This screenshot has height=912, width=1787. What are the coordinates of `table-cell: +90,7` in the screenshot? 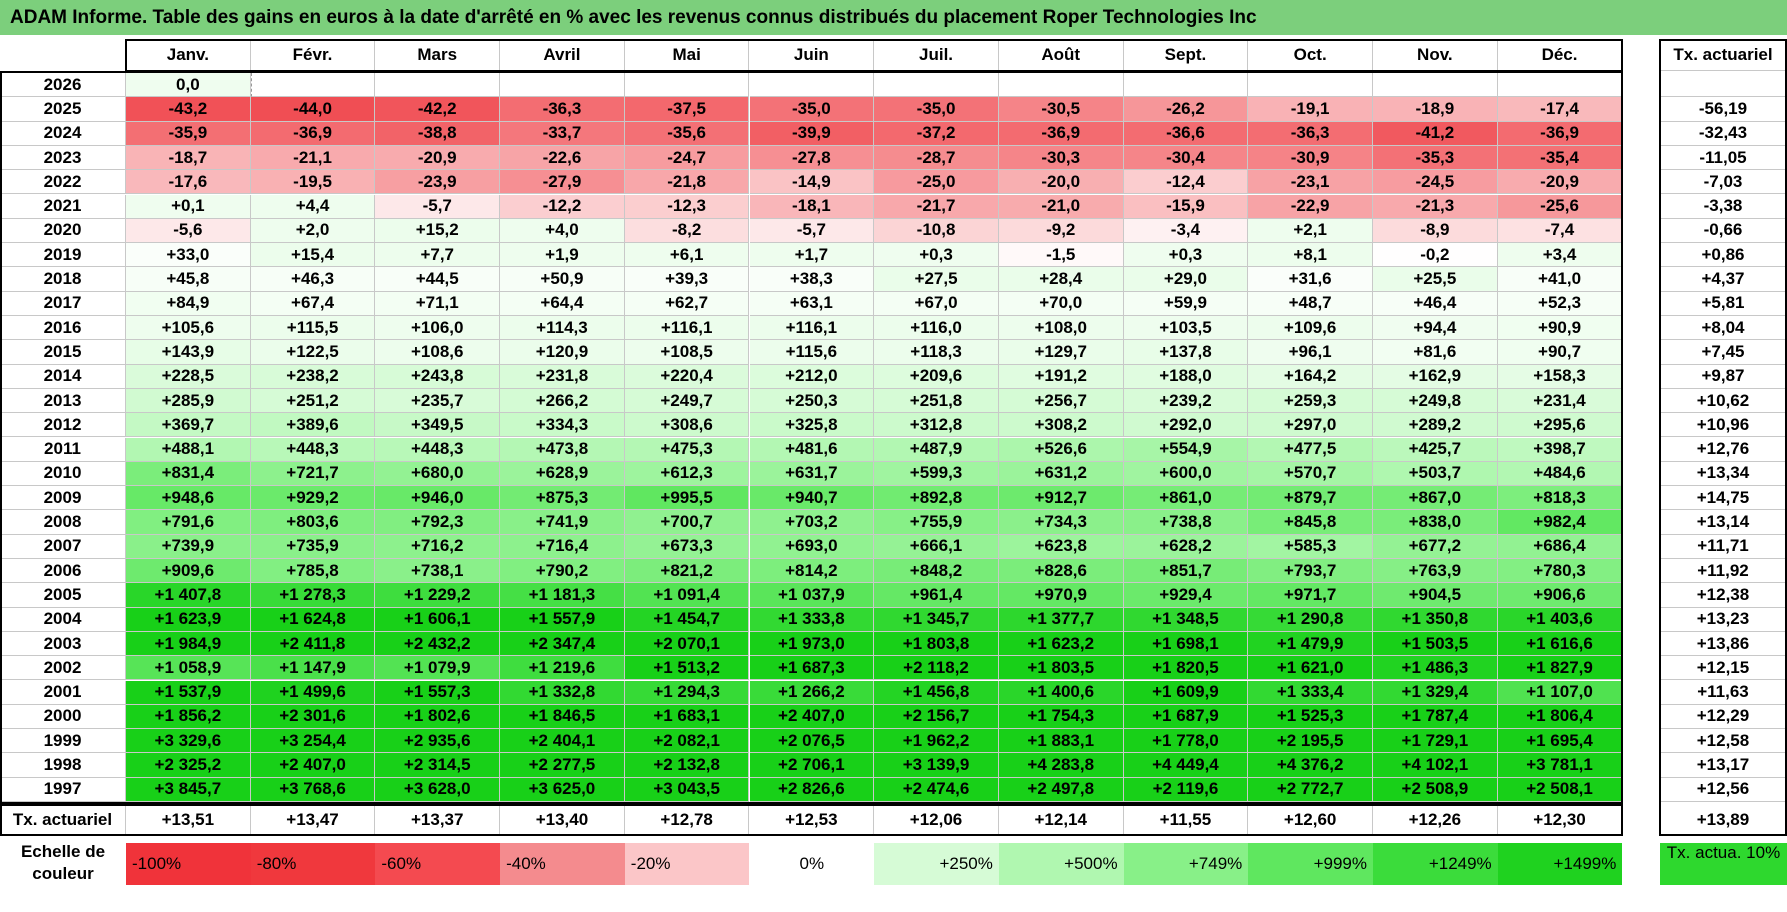 It's located at (1560, 352).